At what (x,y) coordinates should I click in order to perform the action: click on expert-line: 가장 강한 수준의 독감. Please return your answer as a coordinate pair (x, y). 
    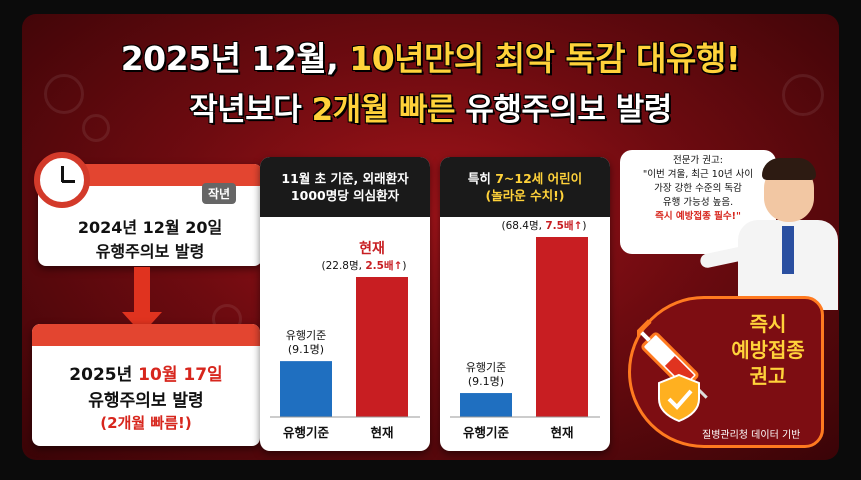
    Looking at the image, I should click on (698, 188).